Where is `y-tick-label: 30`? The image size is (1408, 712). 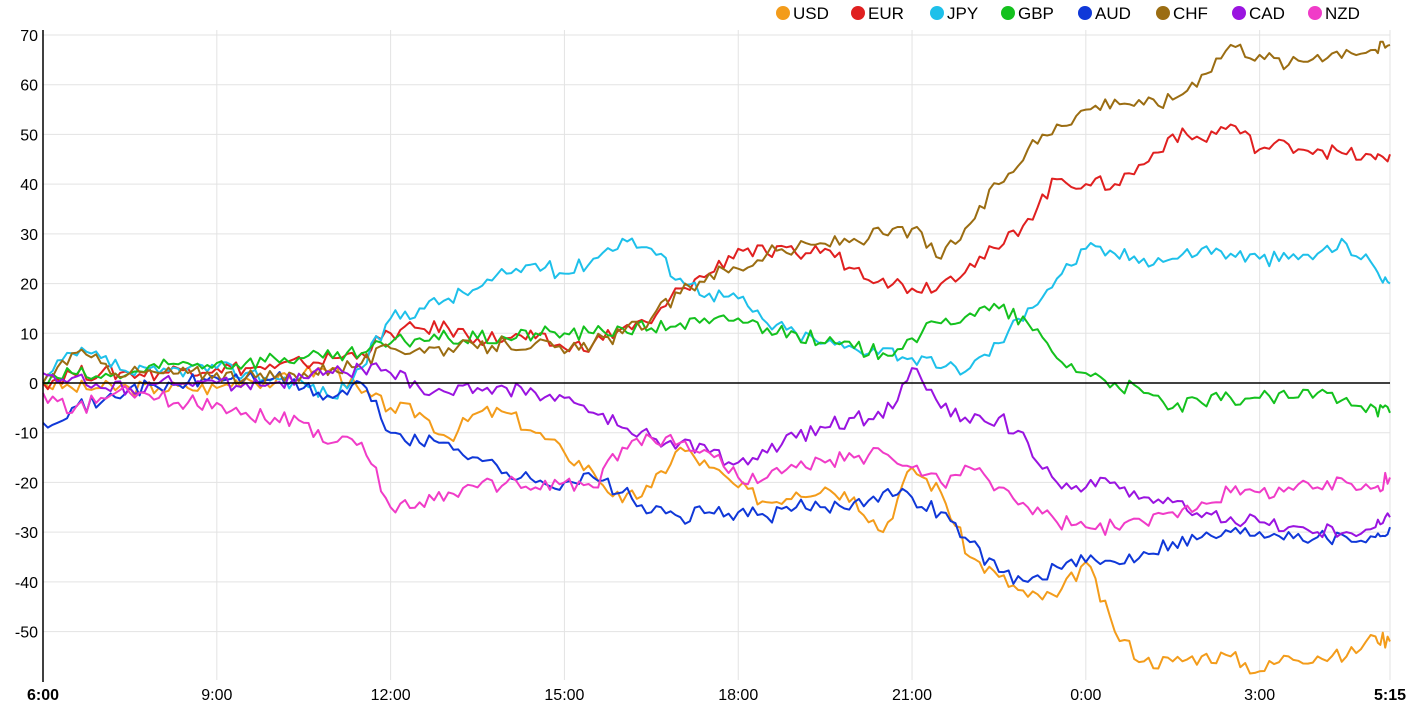 y-tick-label: 30 is located at coordinates (29, 235).